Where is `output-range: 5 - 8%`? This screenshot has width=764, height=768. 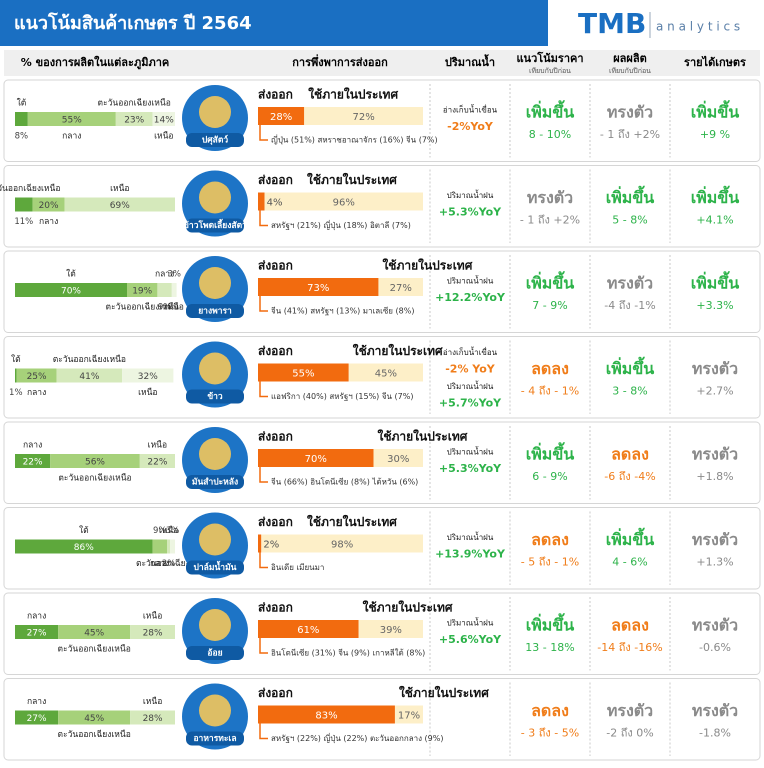
output-range: 5 - 8% is located at coordinates (629, 220).